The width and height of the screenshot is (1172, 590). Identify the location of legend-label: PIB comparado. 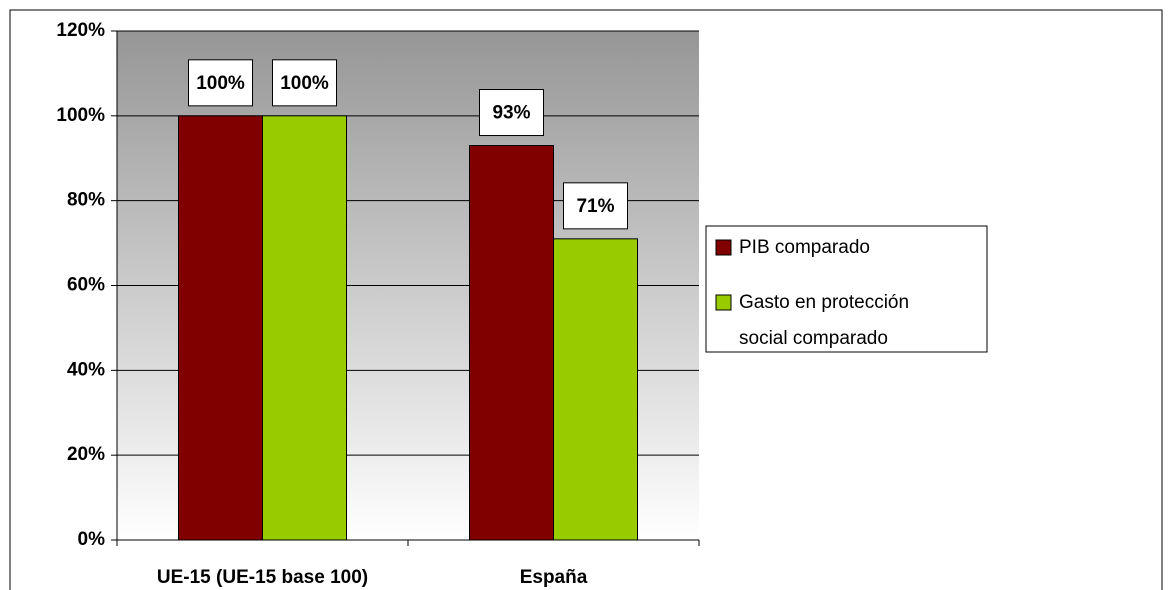
(804, 247).